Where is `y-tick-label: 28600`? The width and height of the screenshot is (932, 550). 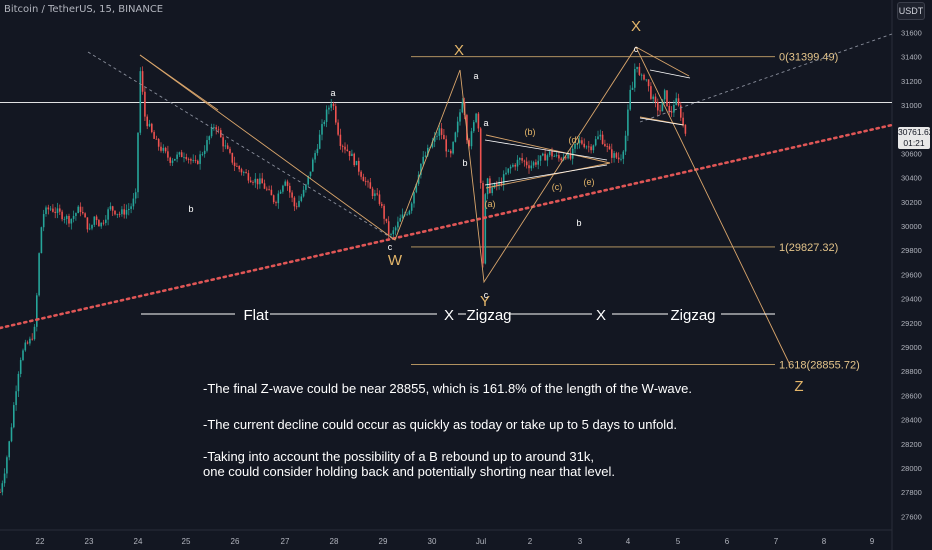
y-tick-label: 28600 is located at coordinates (911, 395).